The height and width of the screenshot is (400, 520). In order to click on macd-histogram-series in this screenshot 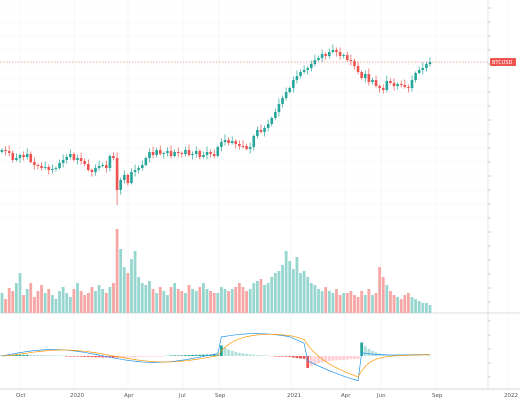, I will do `click(216, 355)`.